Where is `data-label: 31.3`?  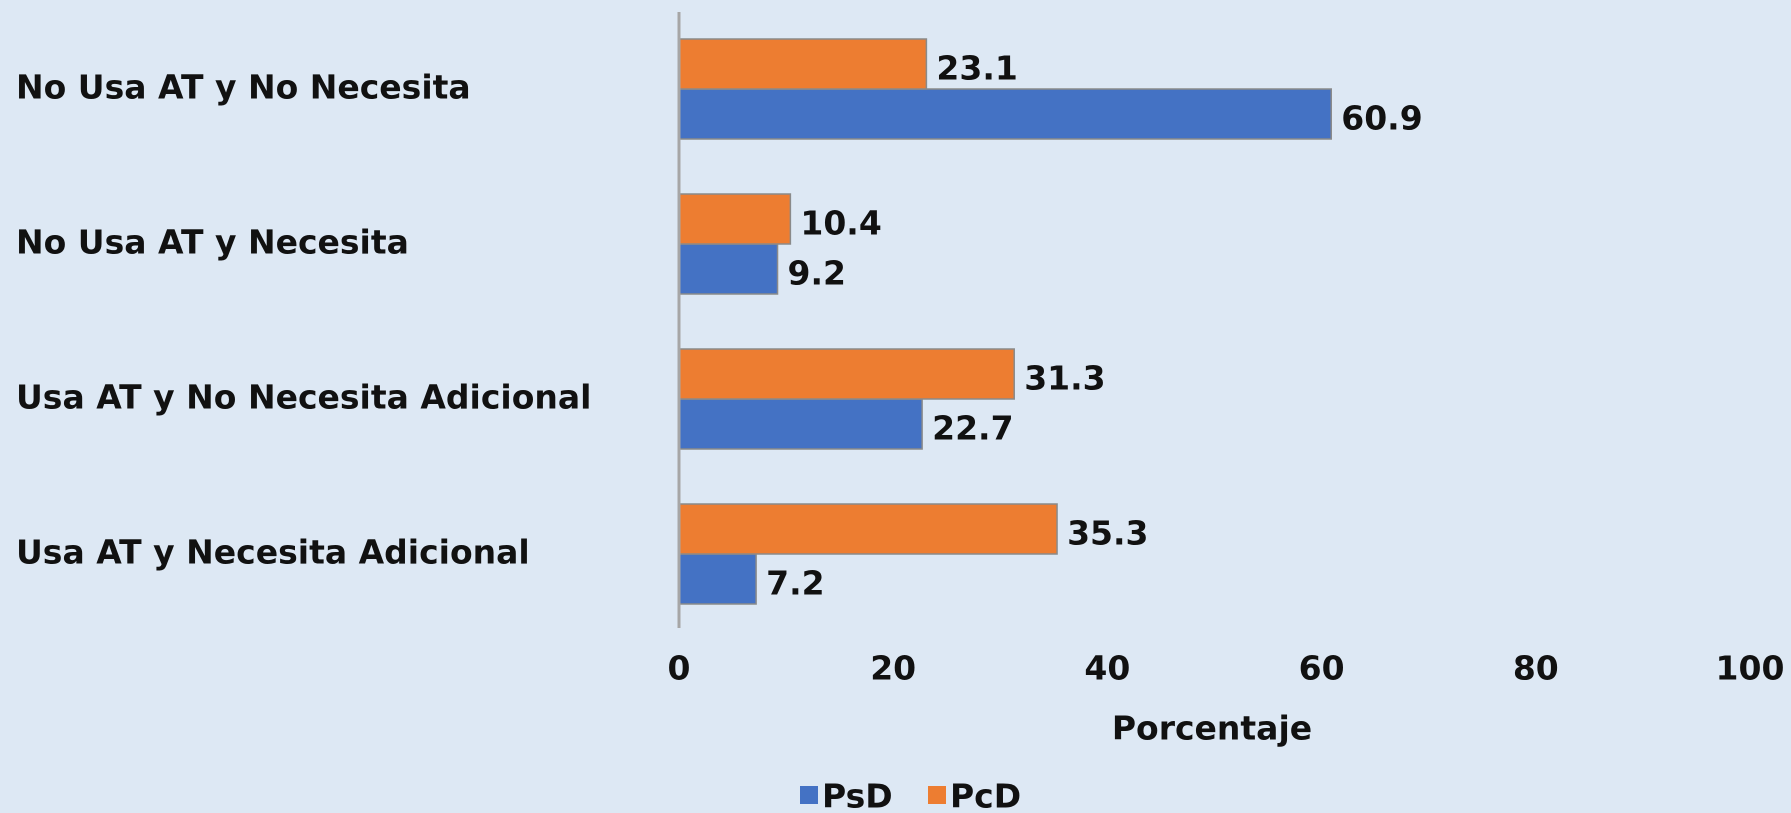
data-label: 31.3 is located at coordinates (1064, 378).